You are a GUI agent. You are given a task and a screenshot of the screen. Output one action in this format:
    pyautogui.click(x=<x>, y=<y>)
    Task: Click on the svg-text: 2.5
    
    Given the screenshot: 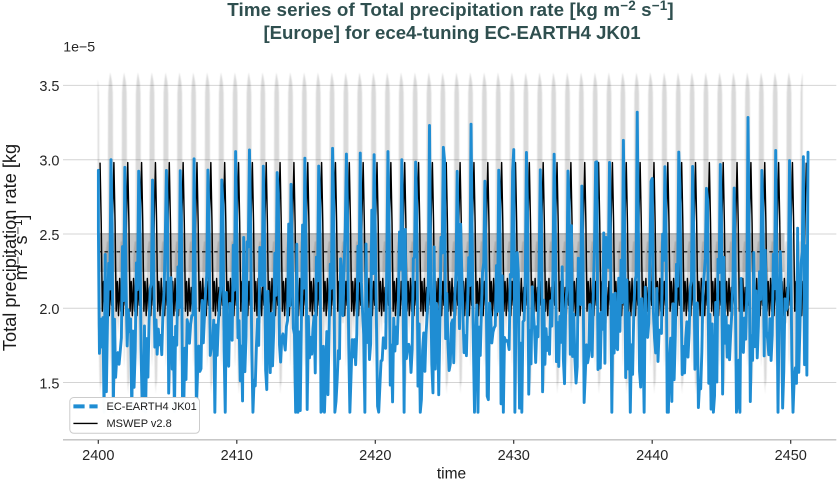 What is the action you would take?
    pyautogui.click(x=49, y=236)
    